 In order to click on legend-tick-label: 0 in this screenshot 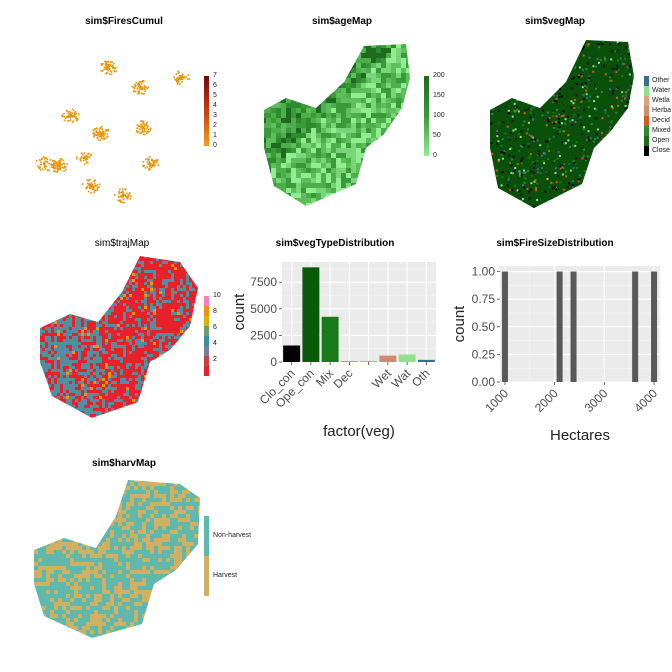, I will do `click(215, 145)`.